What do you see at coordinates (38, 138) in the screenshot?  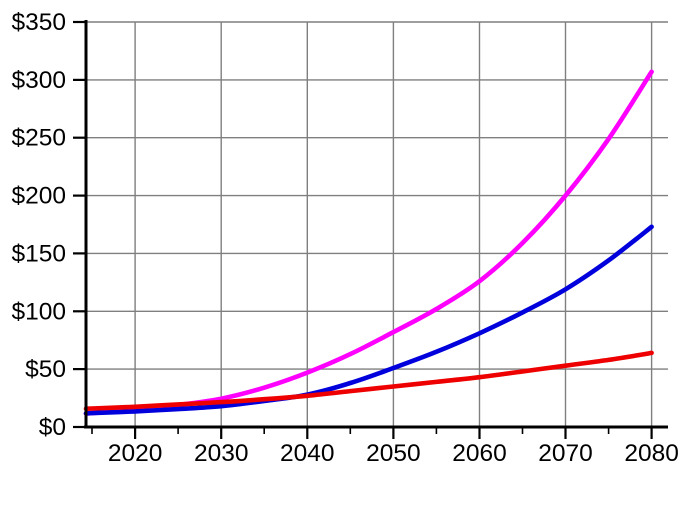 I see `y-tick-label: $250` at bounding box center [38, 138].